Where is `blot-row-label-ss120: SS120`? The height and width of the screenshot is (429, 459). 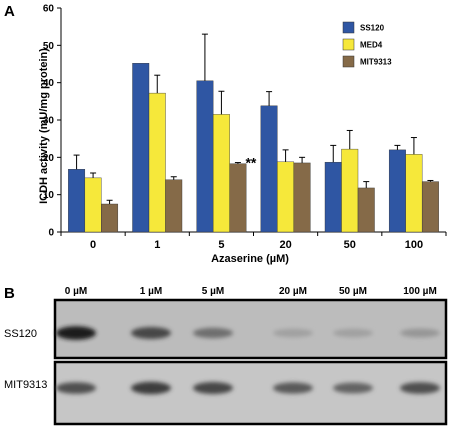 blot-row-label-ss120: SS120 is located at coordinates (20, 334).